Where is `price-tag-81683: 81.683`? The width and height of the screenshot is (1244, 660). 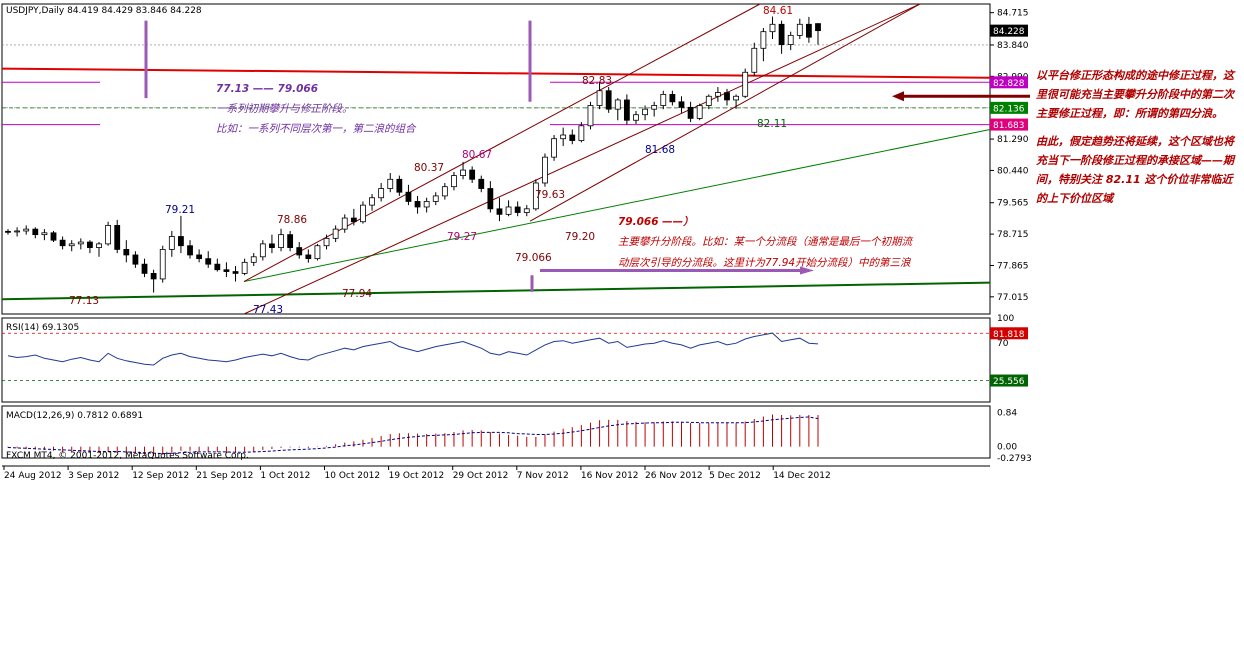
price-tag-81683: 81.683 is located at coordinates (1009, 126).